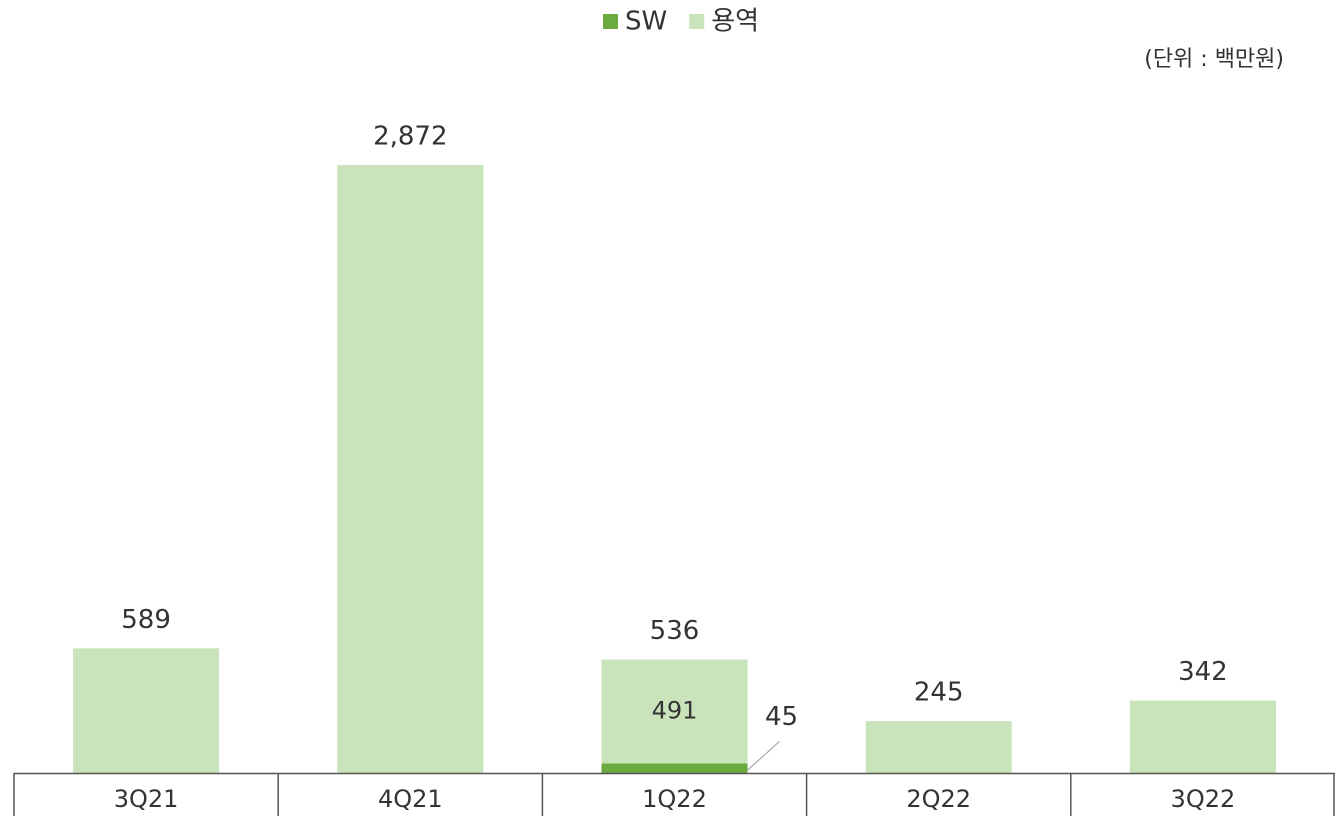 The height and width of the screenshot is (816, 1335). I want to click on total-label: 342, so click(1203, 672).